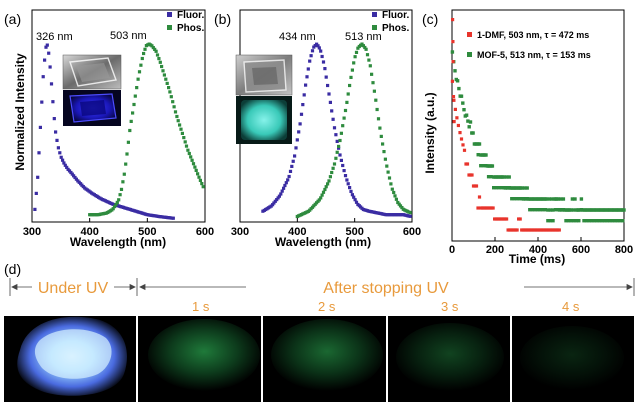 The image size is (636, 406). What do you see at coordinates (73, 287) in the screenshot?
I see `under-uv-bracket` at bounding box center [73, 287].